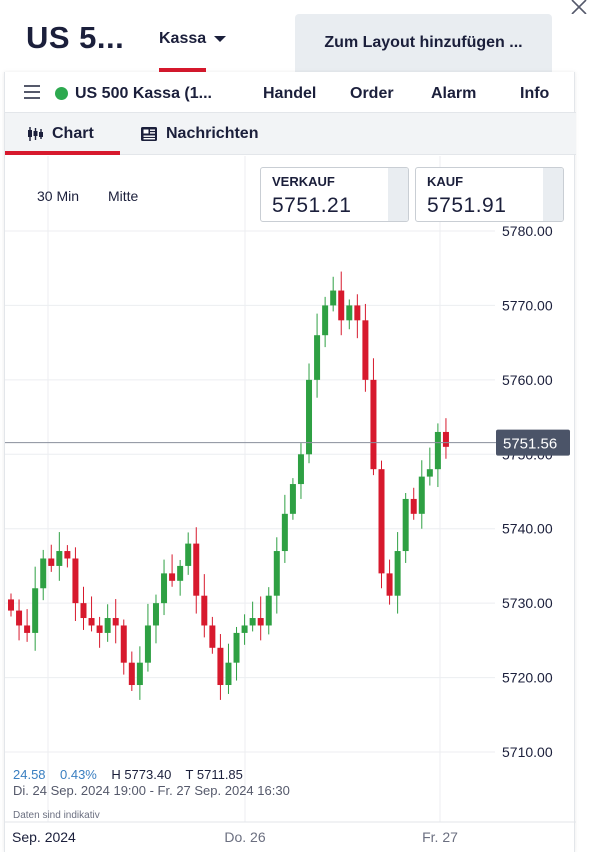  What do you see at coordinates (527, 678) in the screenshot?
I see `y-tick-label: 5720.00` at bounding box center [527, 678].